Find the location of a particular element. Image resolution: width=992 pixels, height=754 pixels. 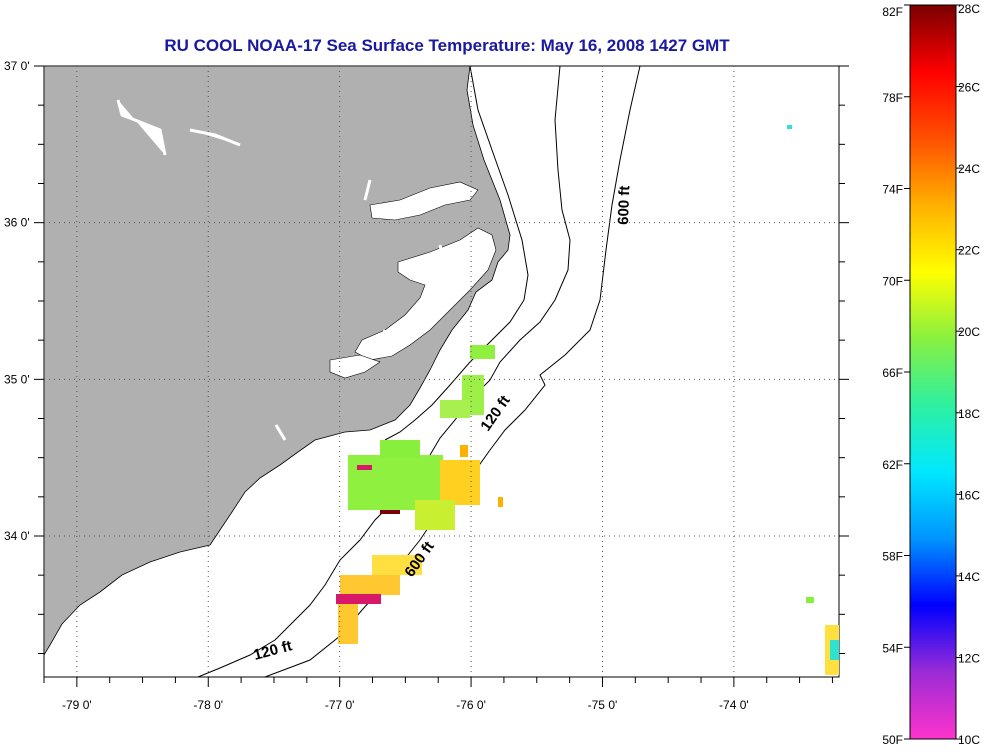

lon-tick-label: -75 0' is located at coordinates (603, 705).